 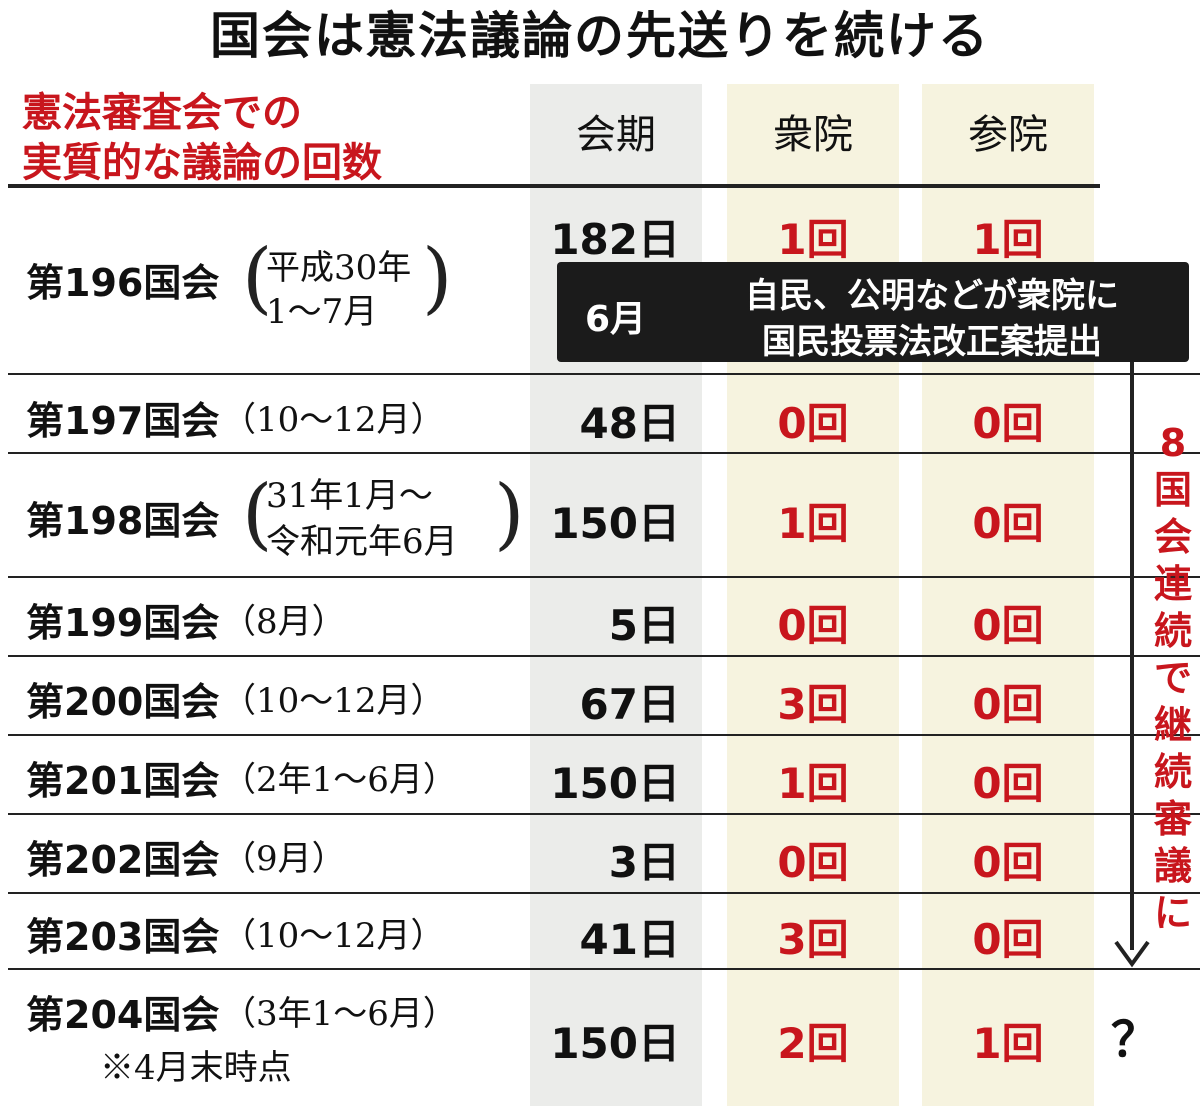 I want to click on session-name: 第202国会, so click(x=123, y=860).